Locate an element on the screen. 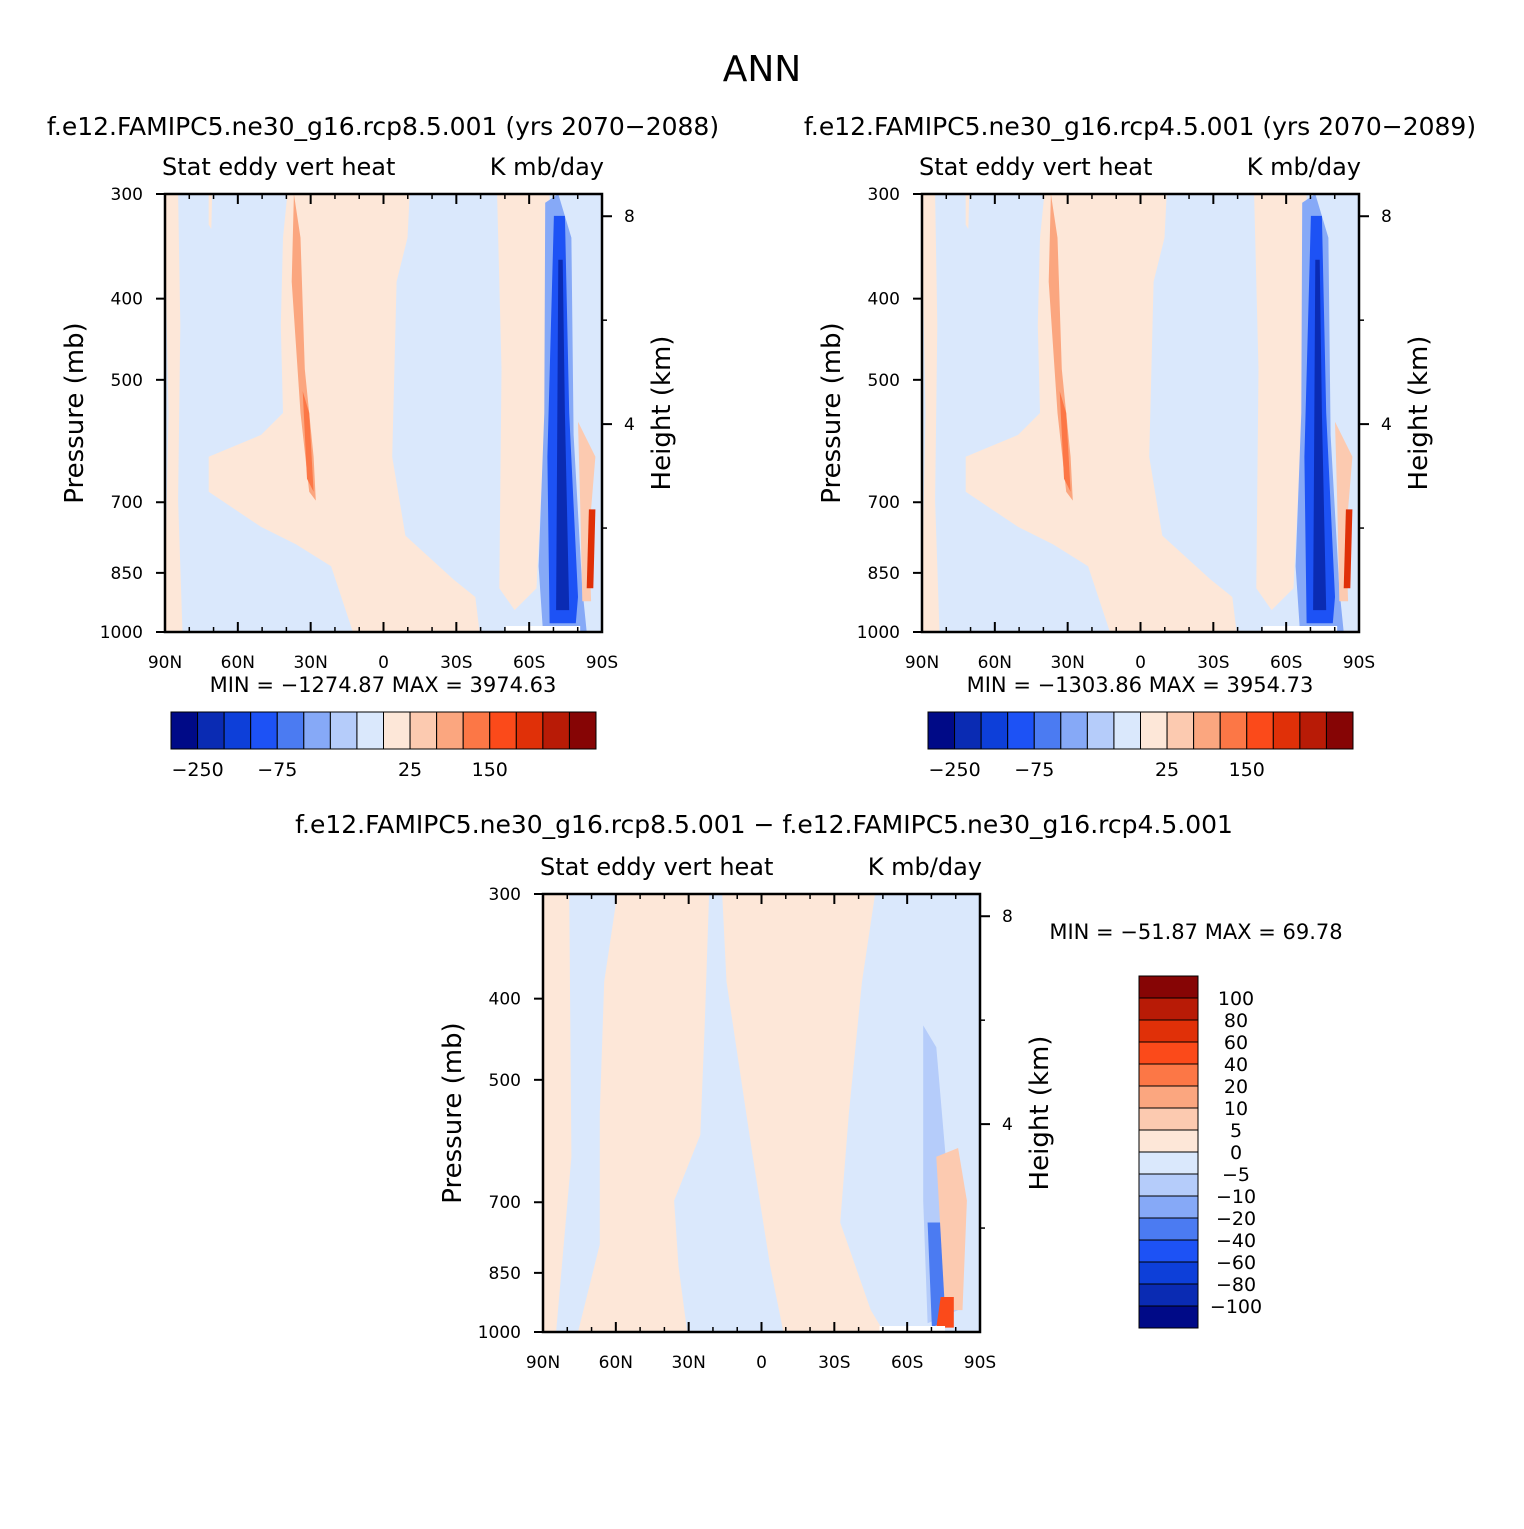  colorbar-label: −60 is located at coordinates (1236, 1263).